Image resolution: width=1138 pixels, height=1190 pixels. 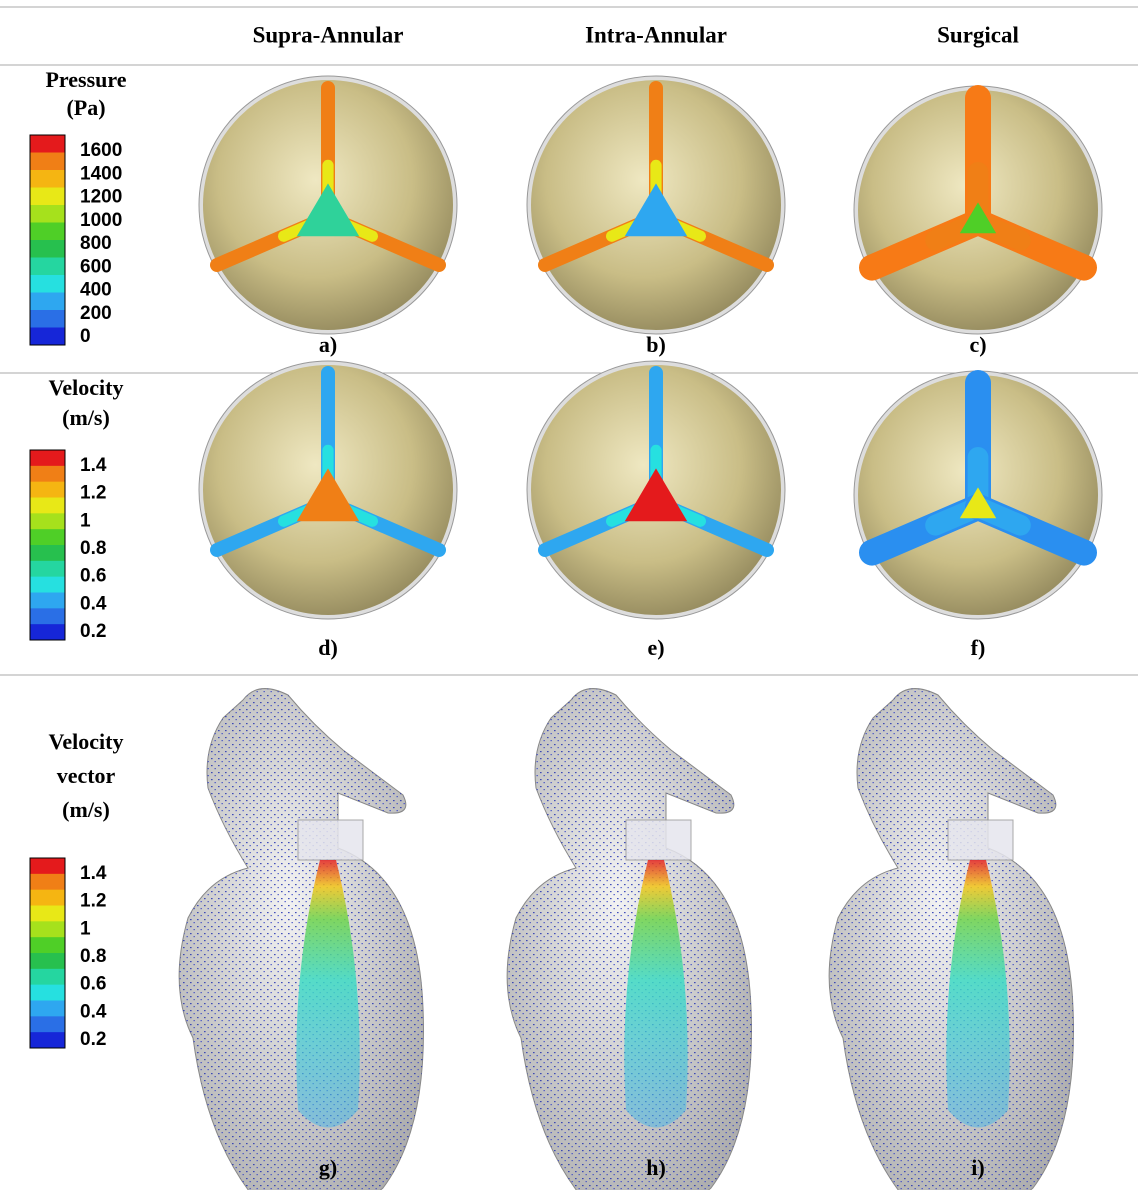 I want to click on colorbar-label: 600, so click(x=96, y=266).